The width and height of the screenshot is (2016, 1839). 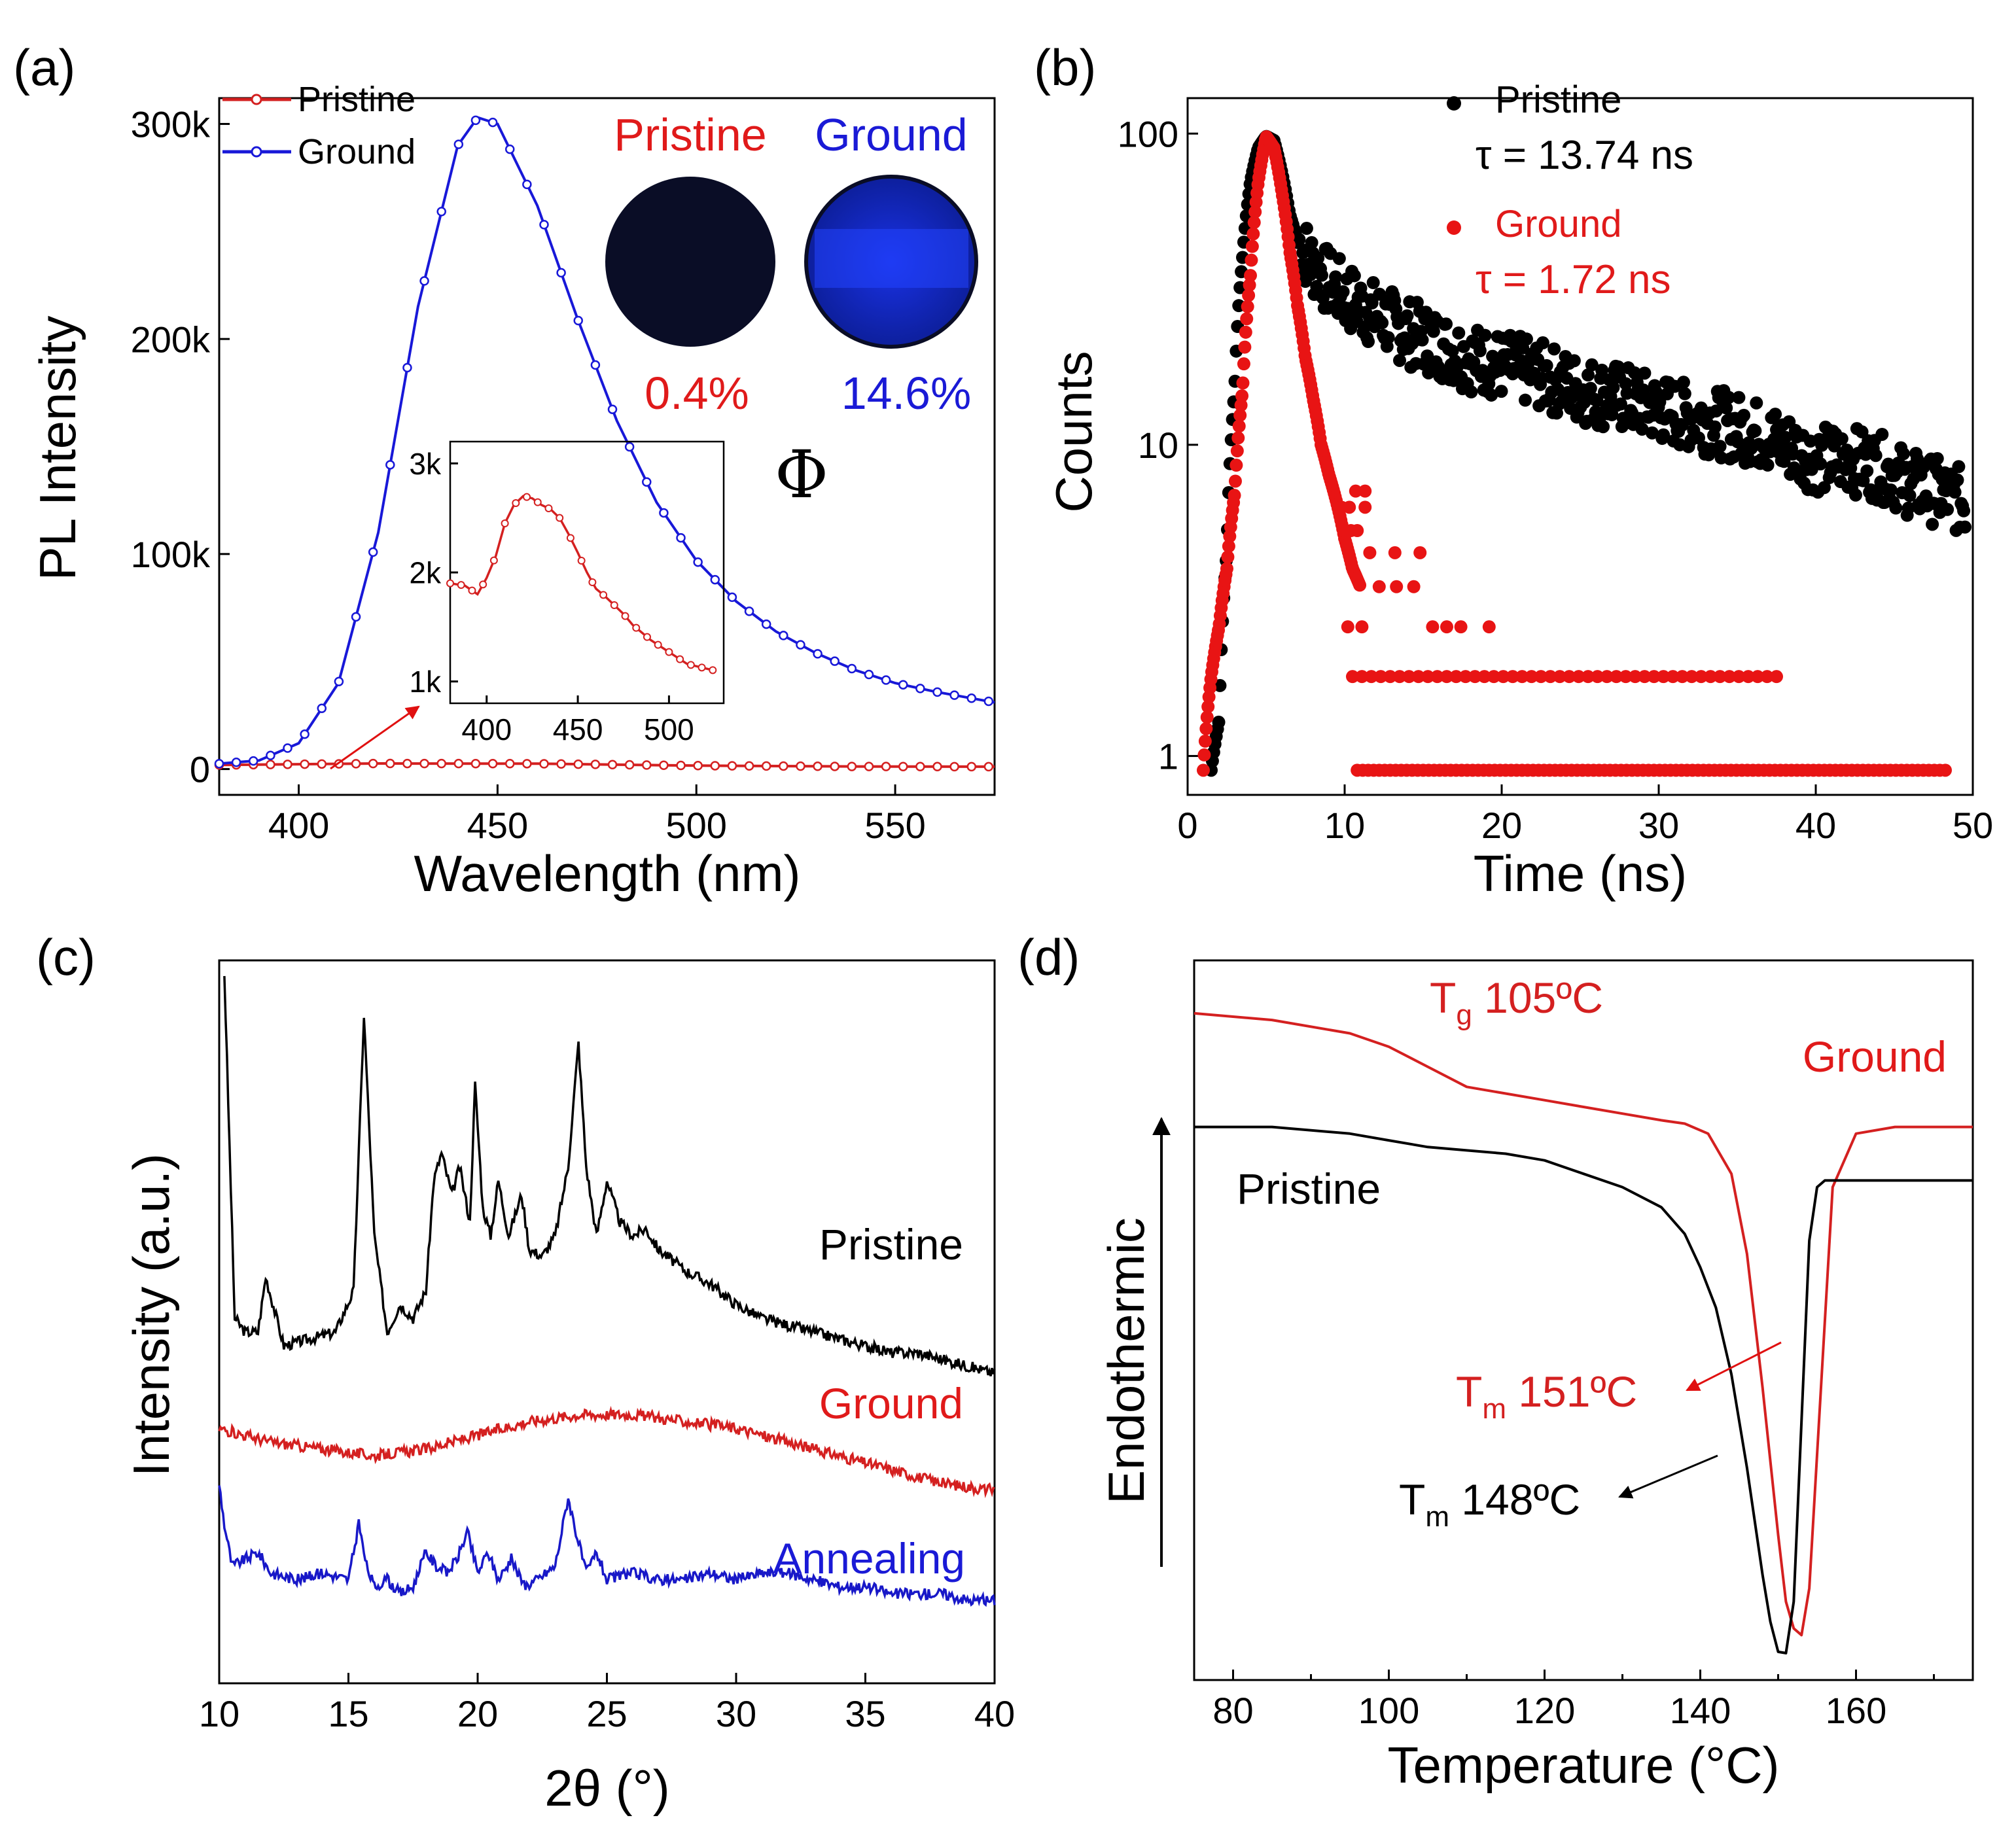 I want to click on panel-a-y-tick-label: 200k, so click(x=171, y=339).